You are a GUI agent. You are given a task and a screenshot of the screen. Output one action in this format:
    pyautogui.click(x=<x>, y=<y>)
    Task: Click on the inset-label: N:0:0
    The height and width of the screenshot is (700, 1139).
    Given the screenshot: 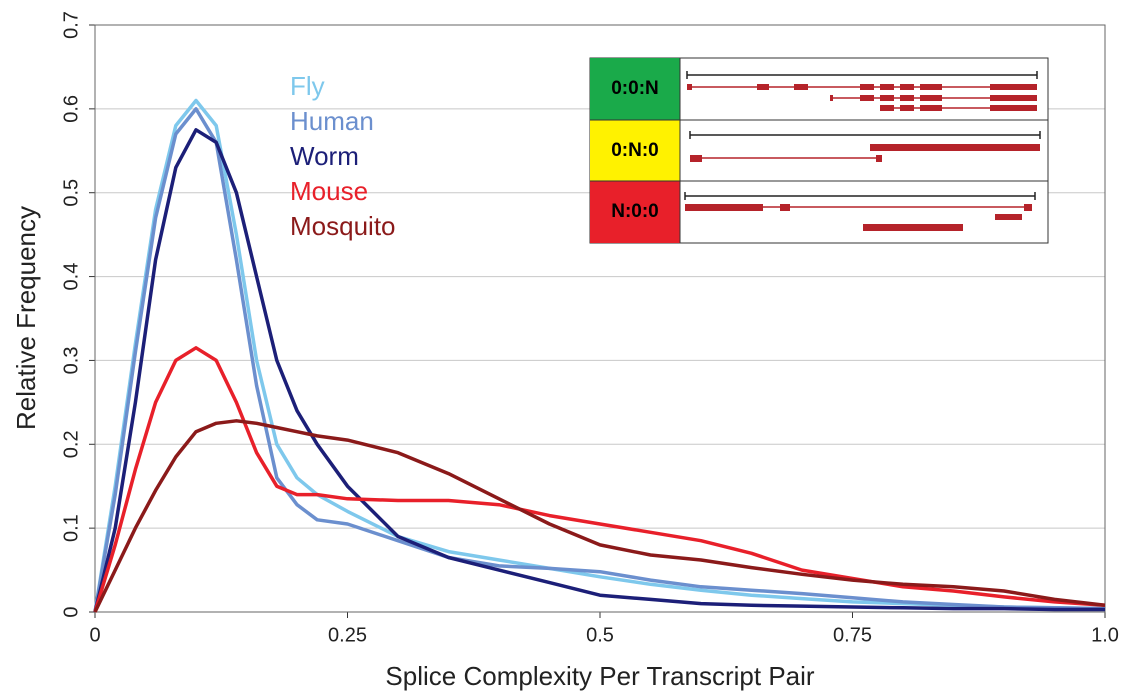 What is the action you would take?
    pyautogui.click(x=635, y=211)
    